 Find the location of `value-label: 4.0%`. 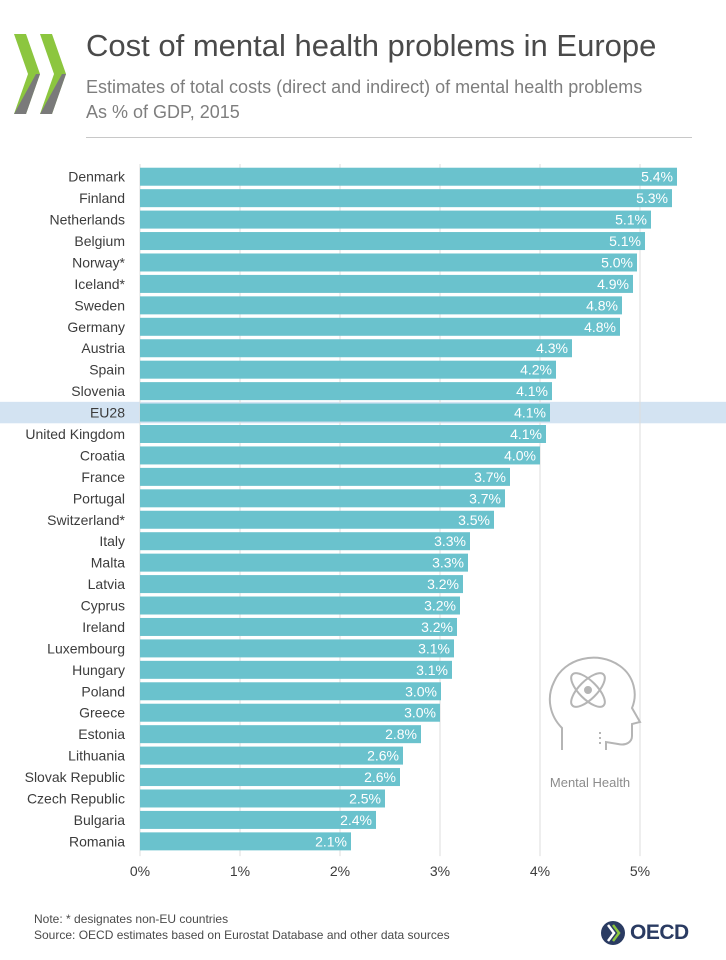

value-label: 4.0% is located at coordinates (520, 455).